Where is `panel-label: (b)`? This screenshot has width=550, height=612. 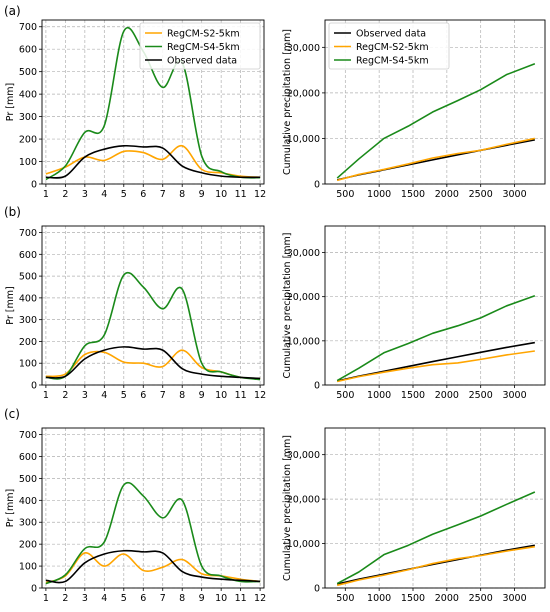 panel-label: (b) is located at coordinates (12, 212).